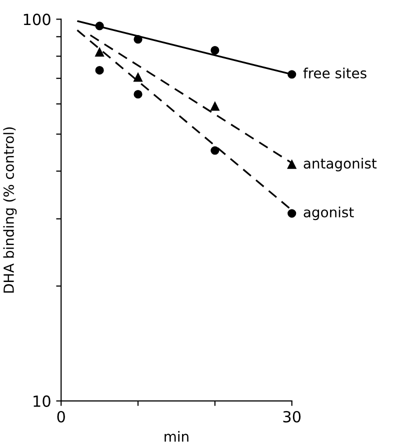 The height and width of the screenshot is (447, 402). I want to click on x-tick-label: 30, so click(292, 416).